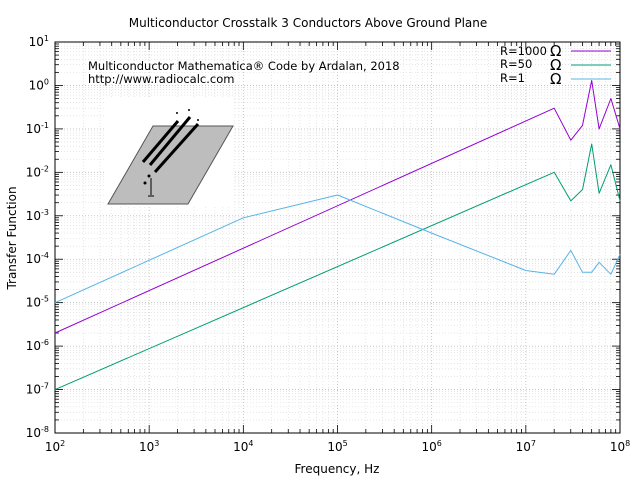 Image resolution: width=640 pixels, height=478 pixels. I want to click on y-tick-label: 10⁻², so click(37, 171).